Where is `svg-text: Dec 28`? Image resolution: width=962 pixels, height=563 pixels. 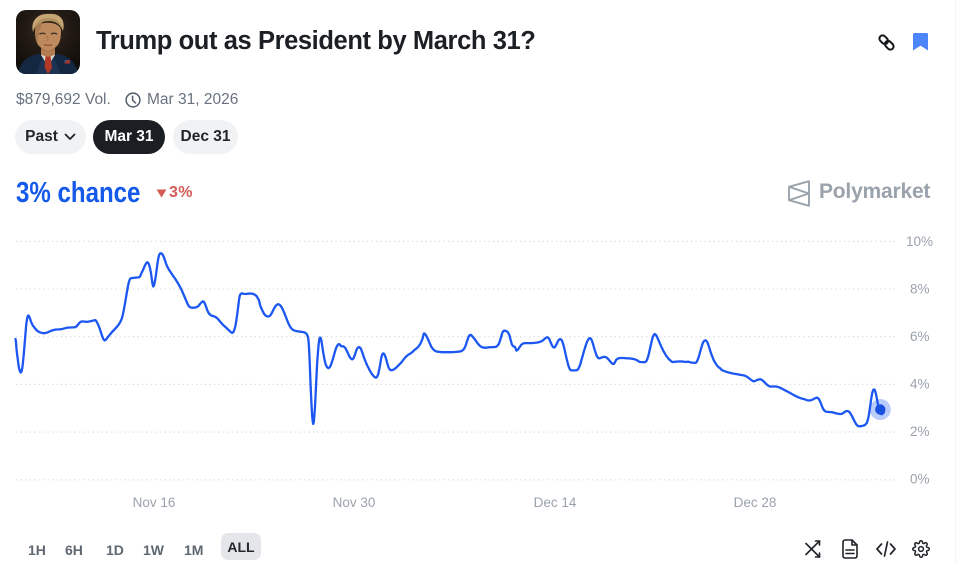 svg-text: Dec 28 is located at coordinates (755, 502).